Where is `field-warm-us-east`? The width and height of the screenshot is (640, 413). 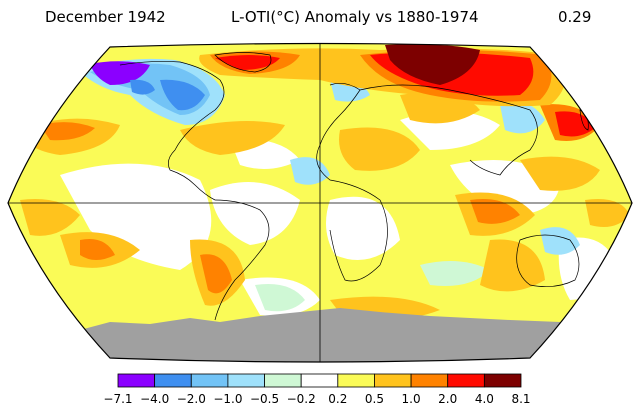 field-warm-us-east is located at coordinates (232, 138).